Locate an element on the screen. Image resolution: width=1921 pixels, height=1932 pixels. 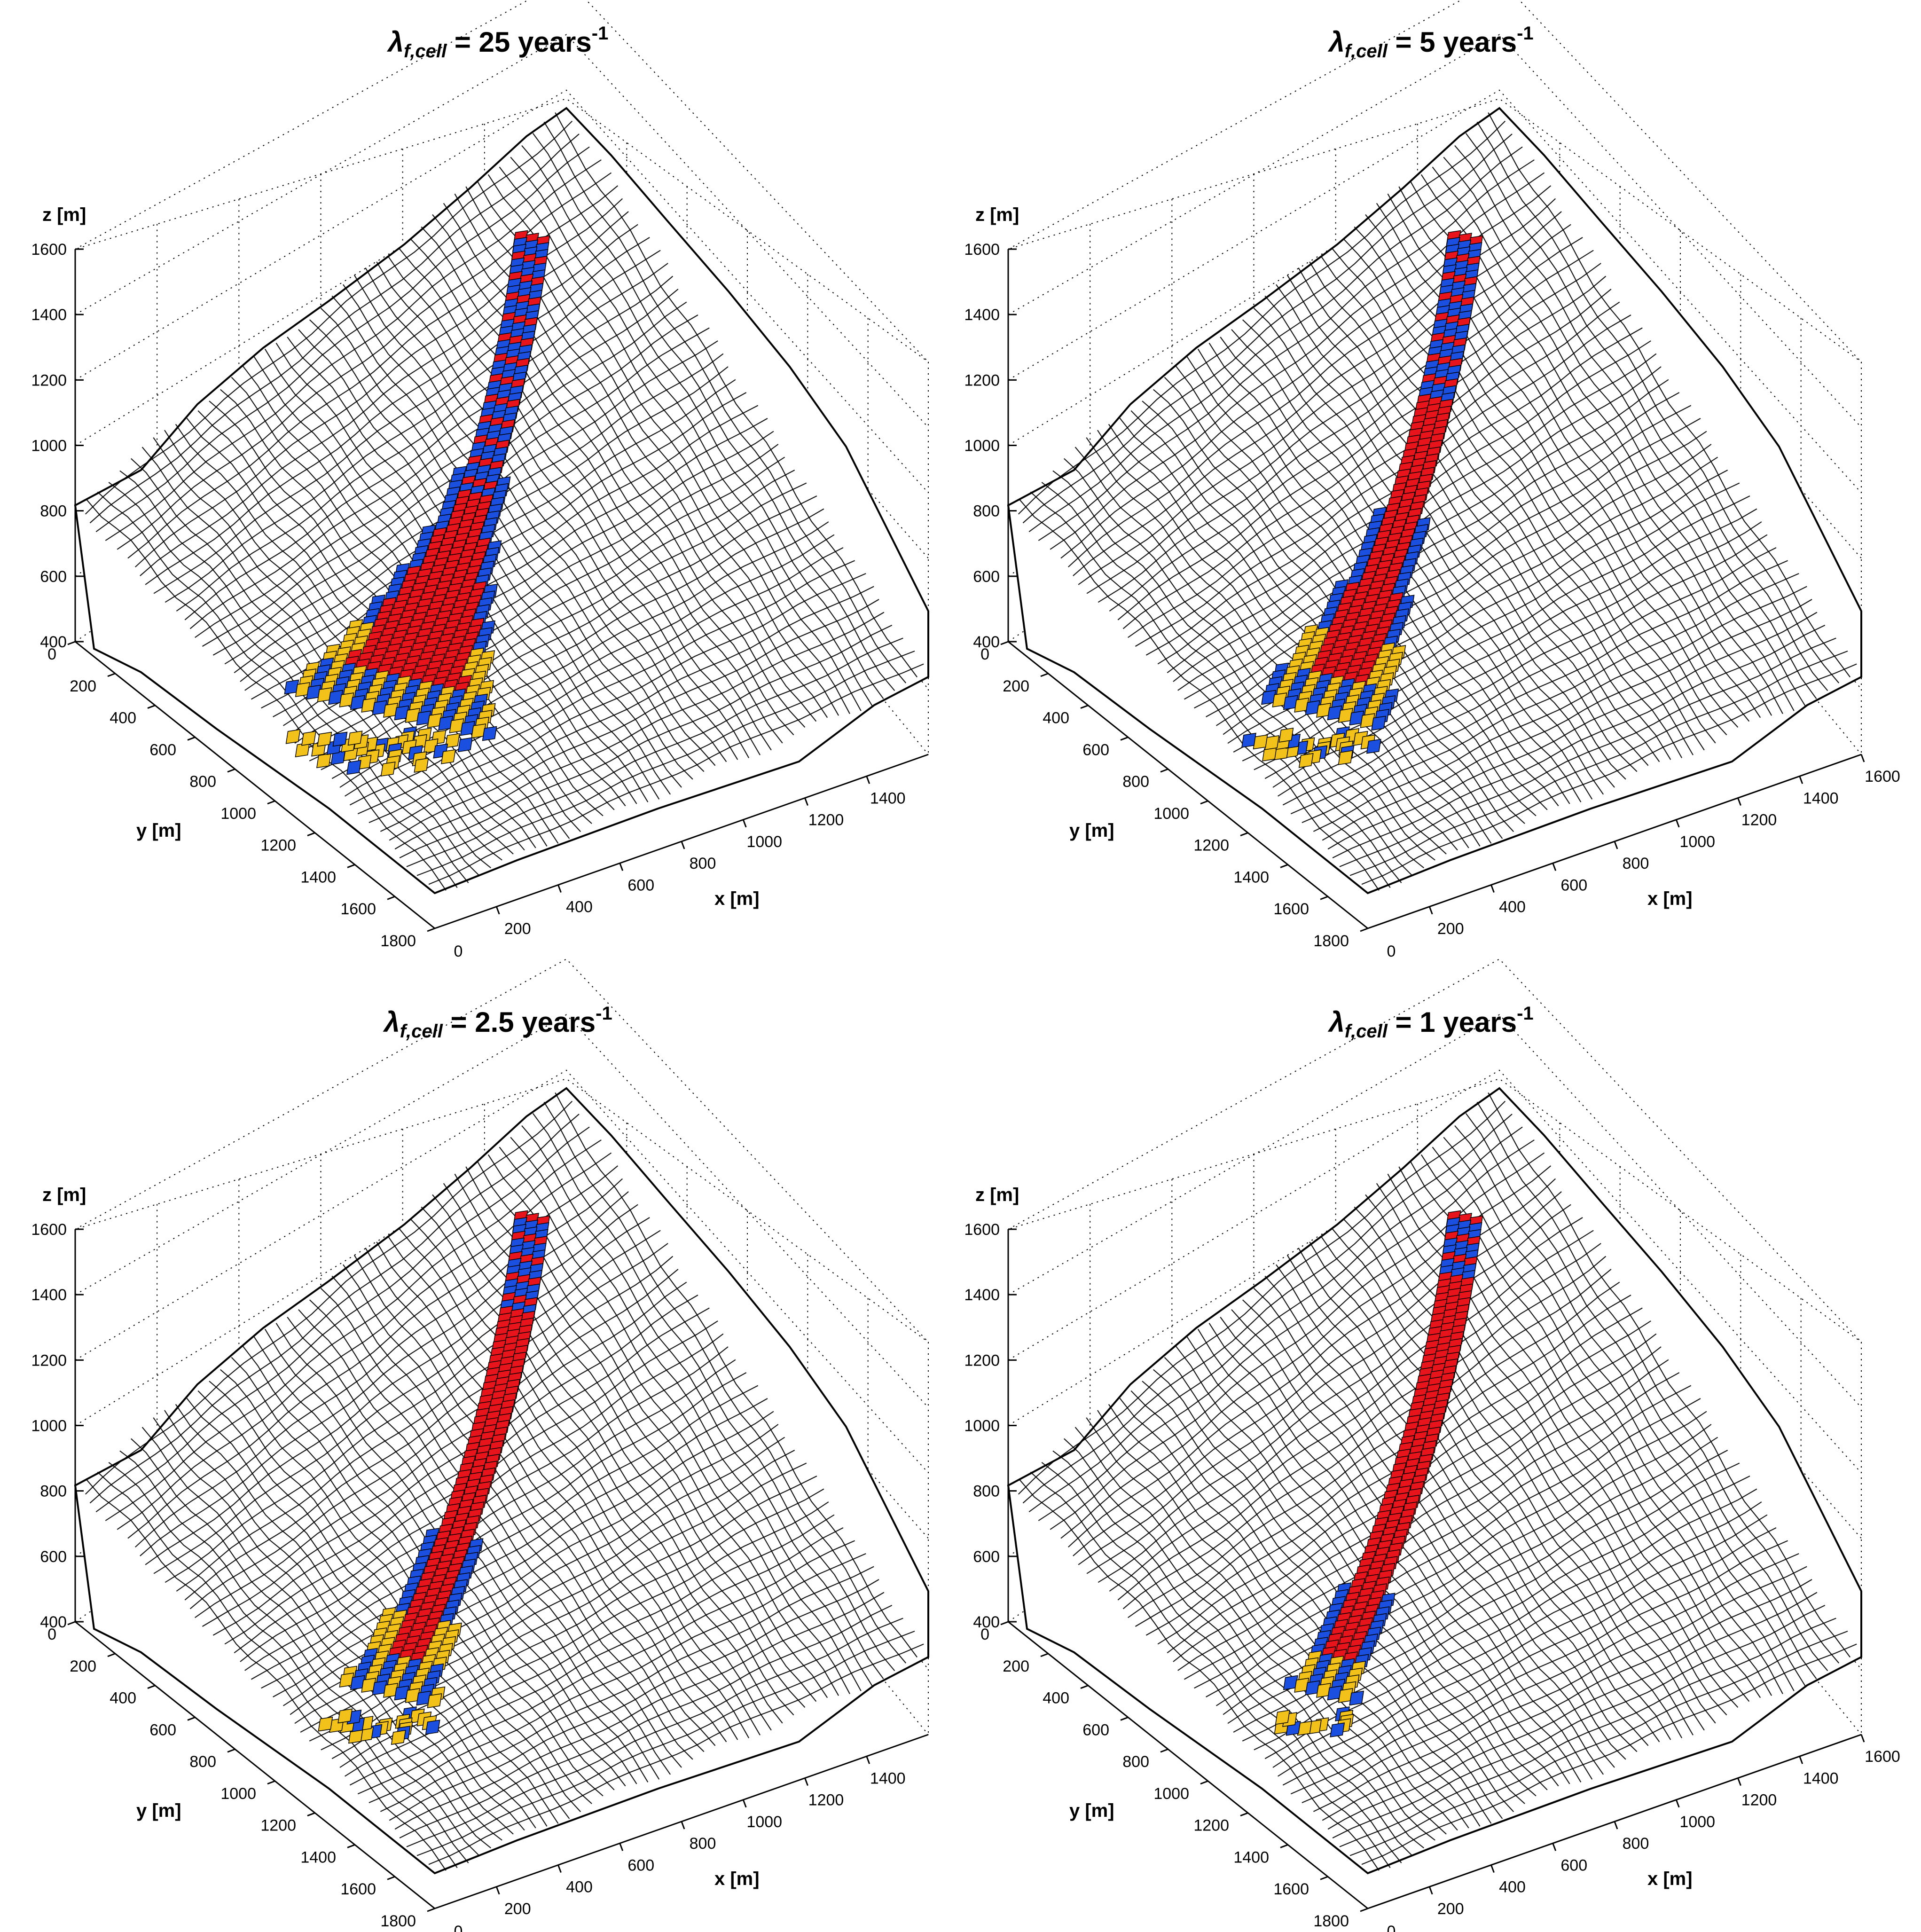
x-origin-label: 0 is located at coordinates (458, 1928).